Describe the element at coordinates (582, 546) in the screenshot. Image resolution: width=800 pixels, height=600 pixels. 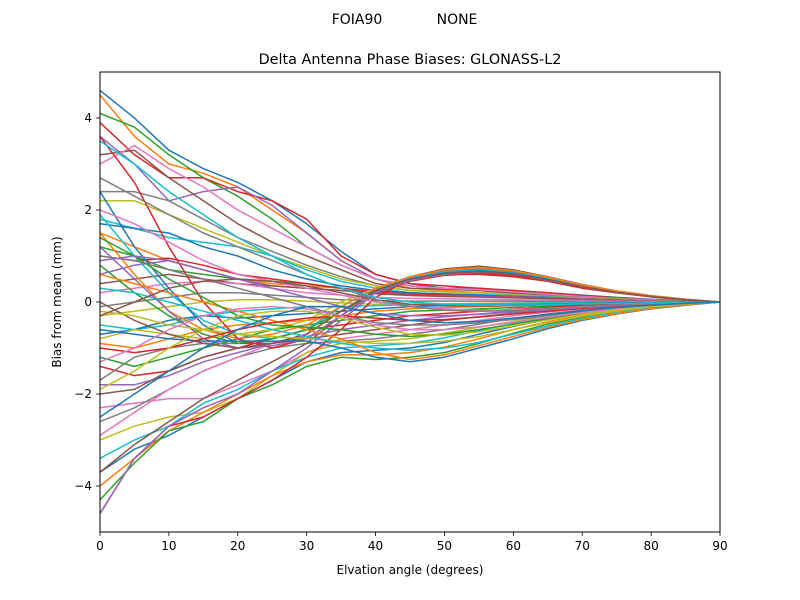
I see `x-tick-label: 70` at that location.